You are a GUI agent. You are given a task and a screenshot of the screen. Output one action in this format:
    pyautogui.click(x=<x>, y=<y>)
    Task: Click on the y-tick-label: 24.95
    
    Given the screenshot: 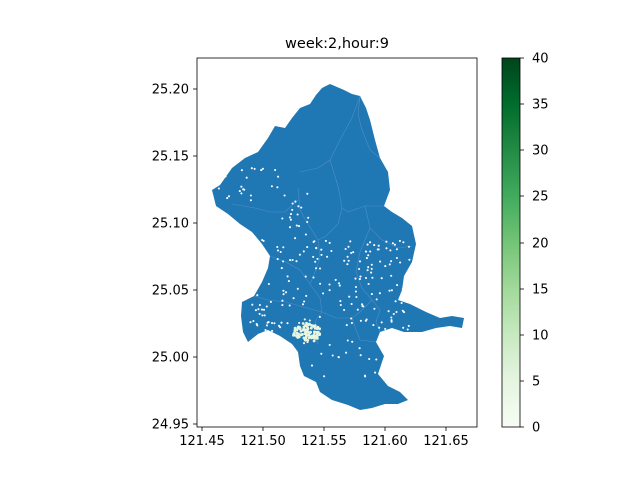 What is the action you would take?
    pyautogui.click(x=170, y=425)
    